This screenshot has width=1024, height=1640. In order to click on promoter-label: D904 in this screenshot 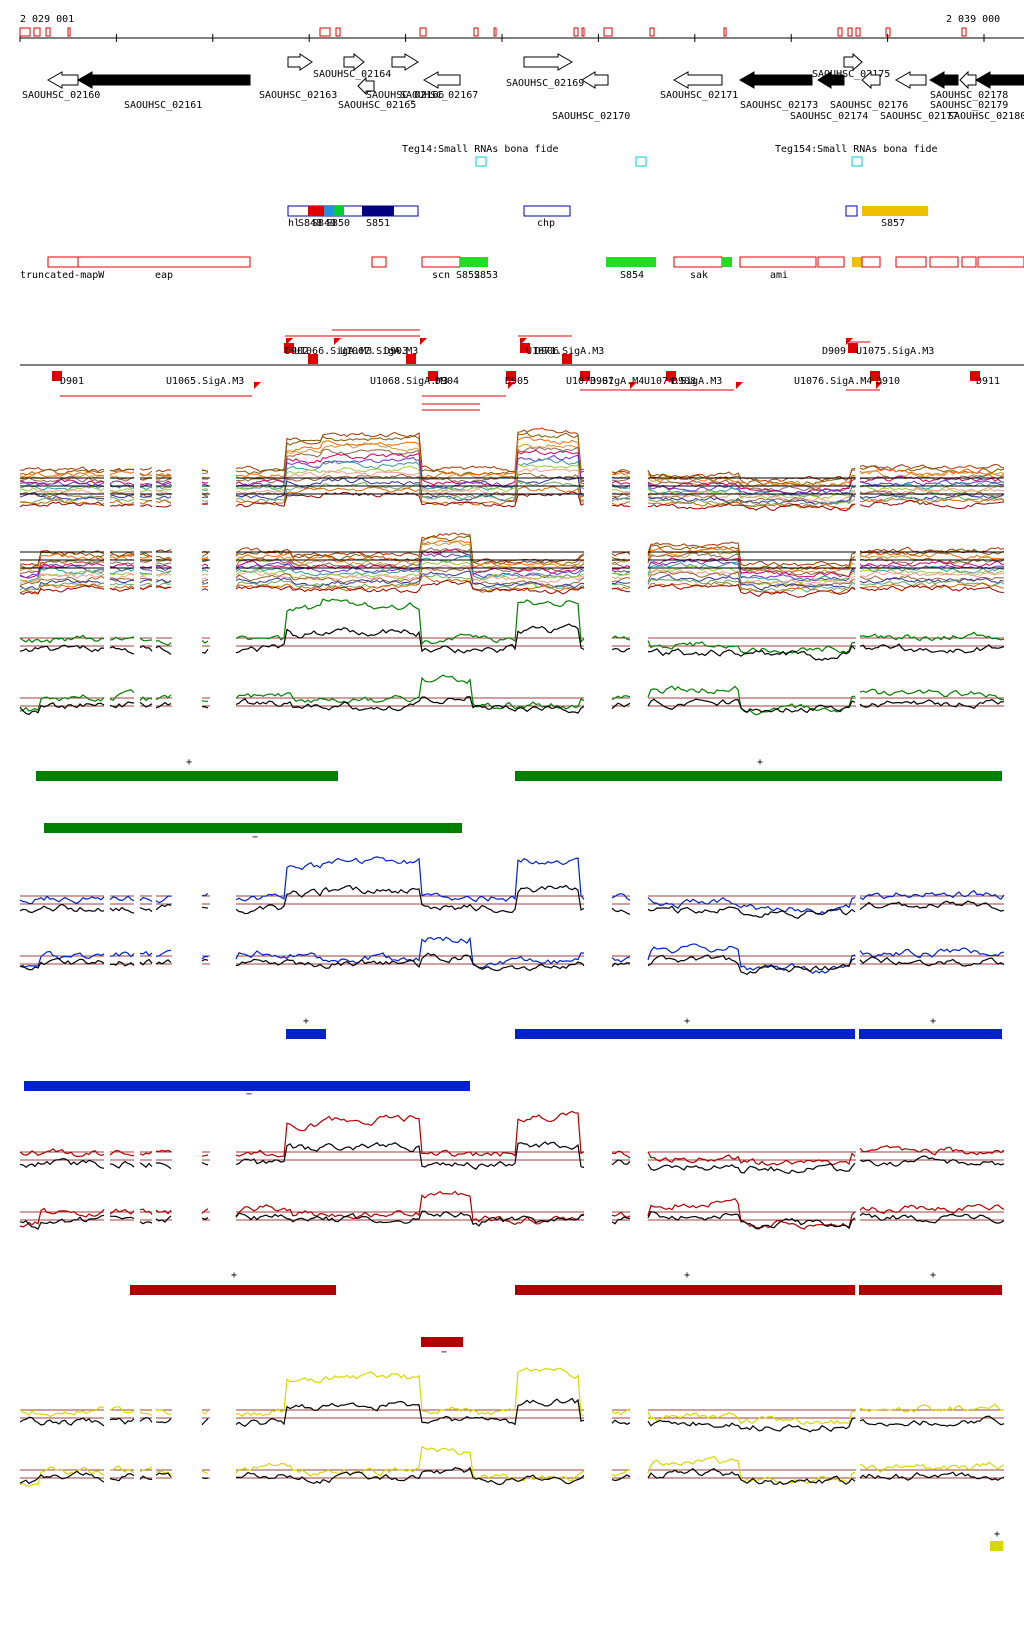, I will do `click(447, 381)`.